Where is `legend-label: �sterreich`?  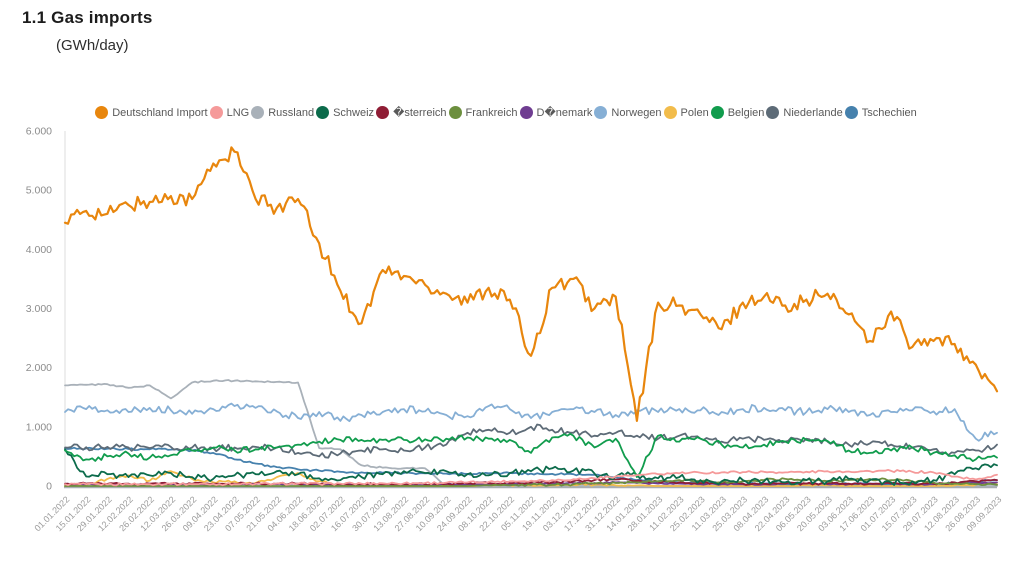 legend-label: �sterreich is located at coordinates (420, 113).